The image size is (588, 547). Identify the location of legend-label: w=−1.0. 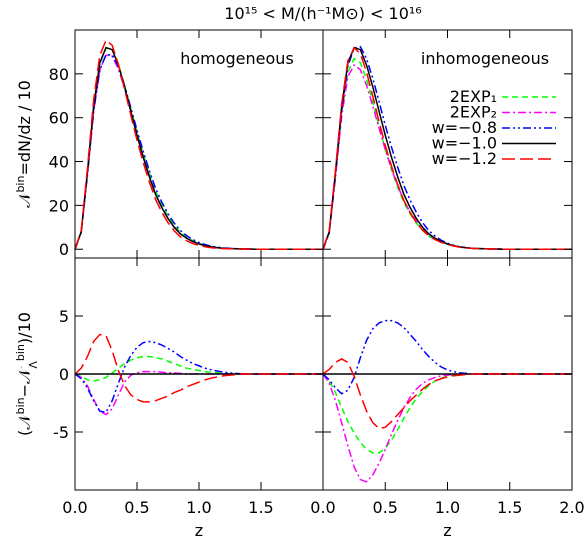
(464, 143).